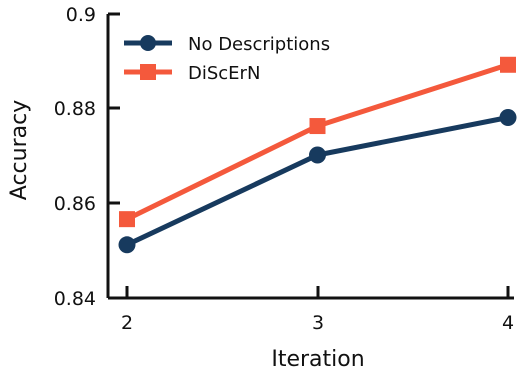 Image resolution: width=527 pixels, height=374 pixels. What do you see at coordinates (148, 43) in the screenshot?
I see `legend-marker-no-descriptions` at bounding box center [148, 43].